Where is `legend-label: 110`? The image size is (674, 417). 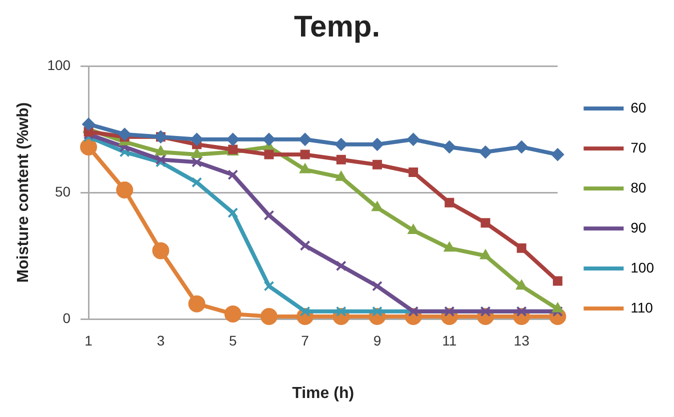
legend-label: 110 is located at coordinates (642, 307).